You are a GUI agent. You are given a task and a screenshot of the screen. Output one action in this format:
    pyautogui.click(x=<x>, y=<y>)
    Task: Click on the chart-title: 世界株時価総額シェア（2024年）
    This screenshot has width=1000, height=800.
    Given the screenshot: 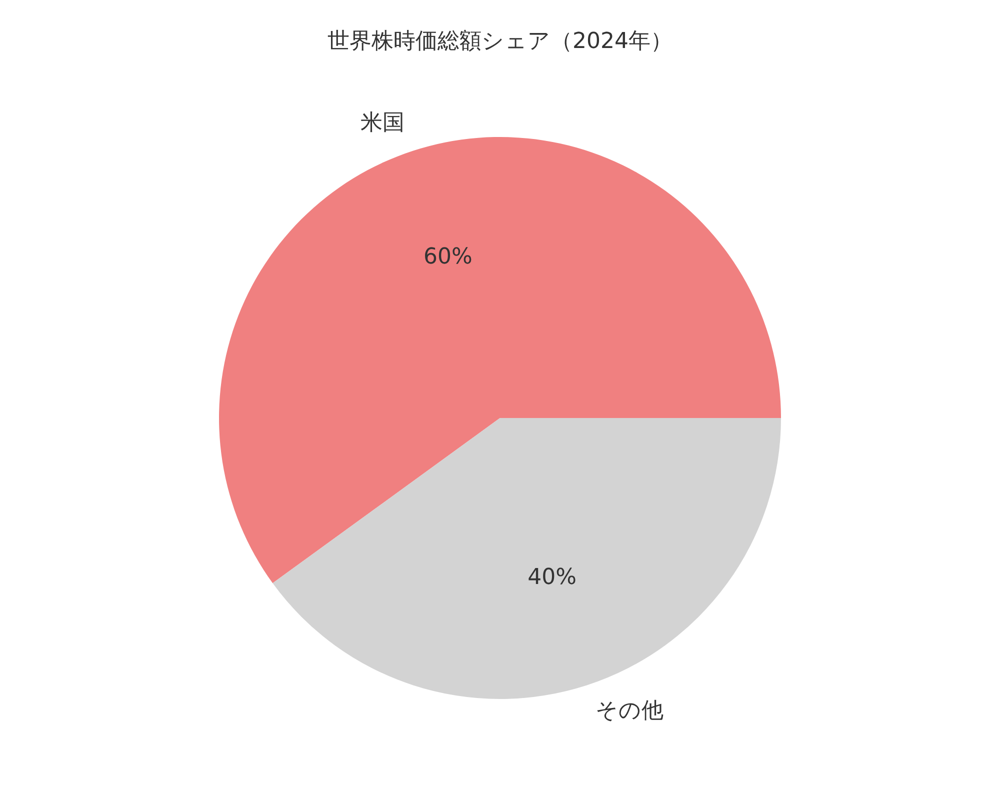 What is the action you would take?
    pyautogui.click(x=500, y=42)
    